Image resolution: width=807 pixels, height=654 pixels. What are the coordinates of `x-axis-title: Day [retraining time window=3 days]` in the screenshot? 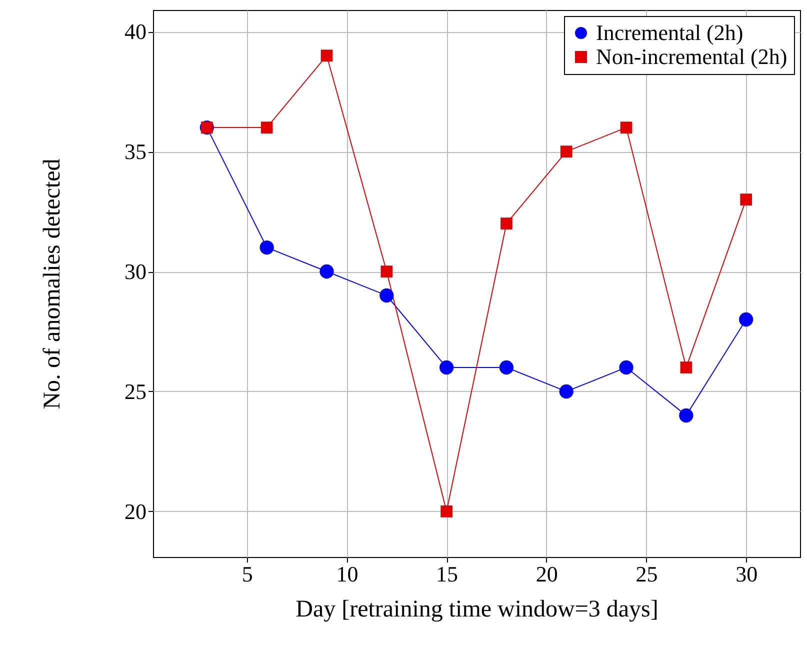 It's located at (477, 609).